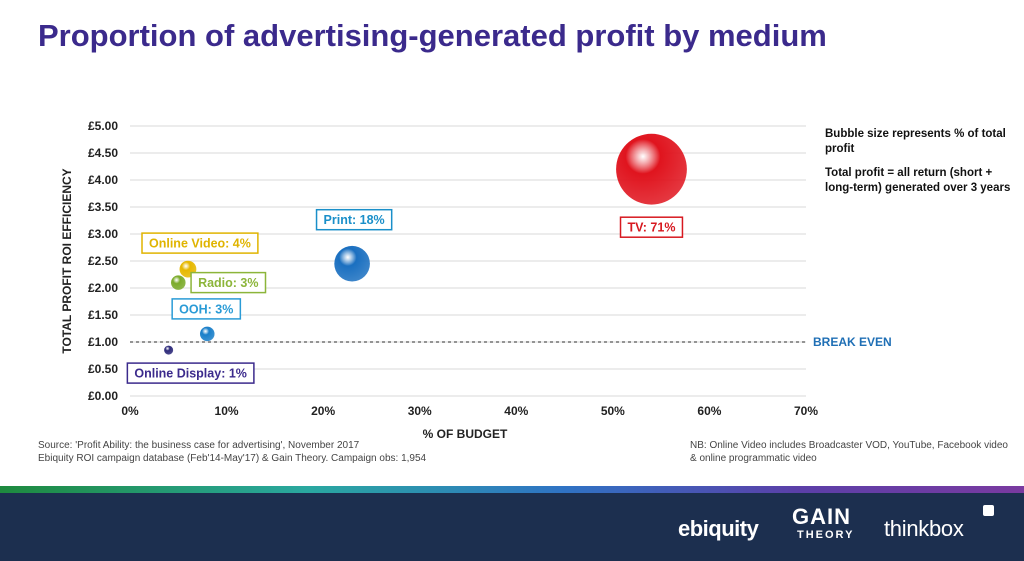 This screenshot has height=561, width=1024. Describe the element at coordinates (924, 528) in the screenshot. I see `thinkbox-logo: thinkbox` at that location.